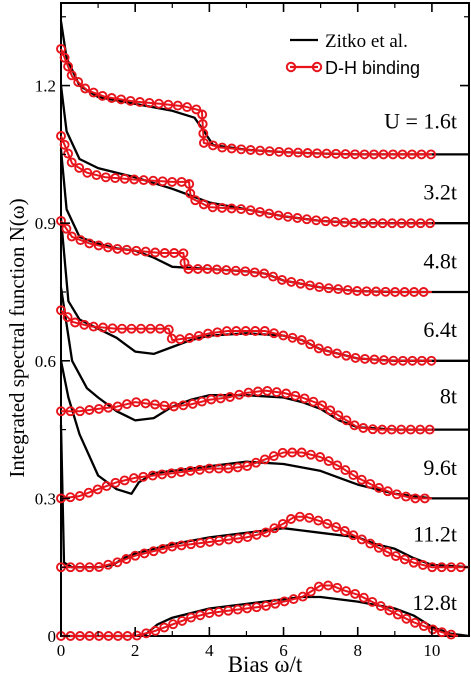 This screenshot has width=471, height=682. What do you see at coordinates (448, 396) in the screenshot?
I see `curve-label-5: 8t` at bounding box center [448, 396].